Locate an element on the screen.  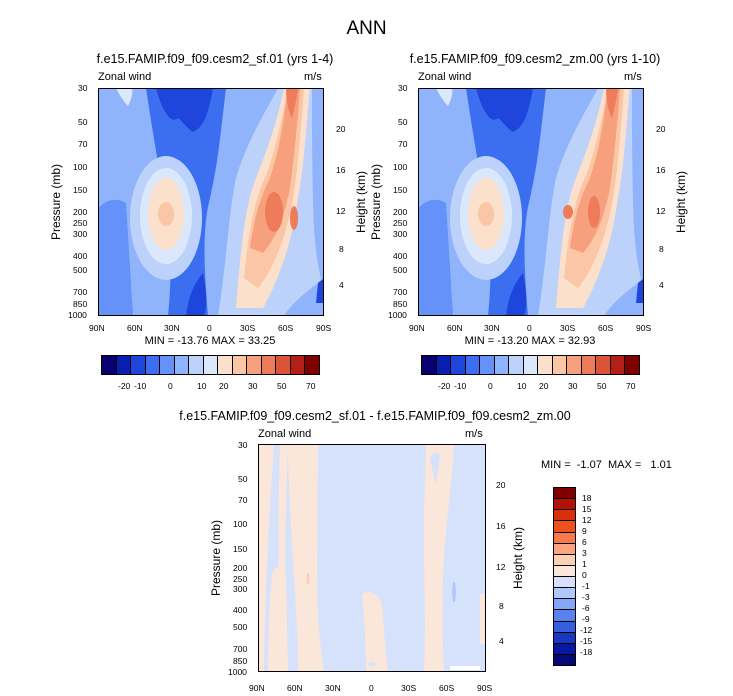
x-tick: 90S is located at coordinates (644, 328).